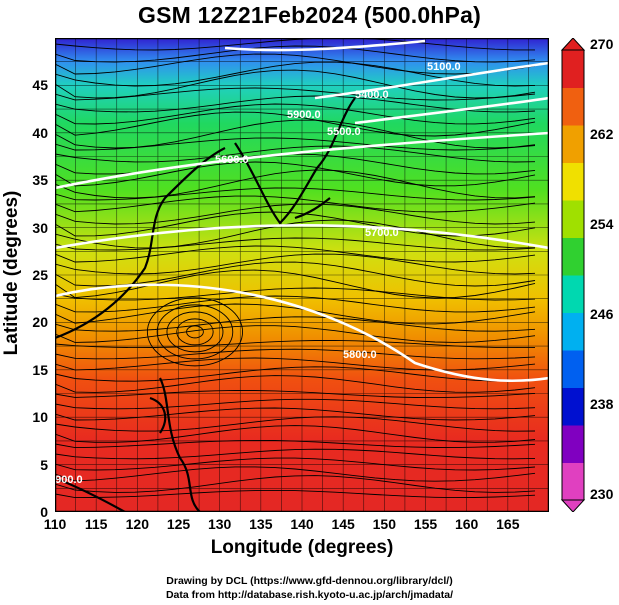 The width and height of the screenshot is (619, 605). Describe the element at coordinates (261, 524) in the screenshot. I see `x-tick-label: 135` at that location.